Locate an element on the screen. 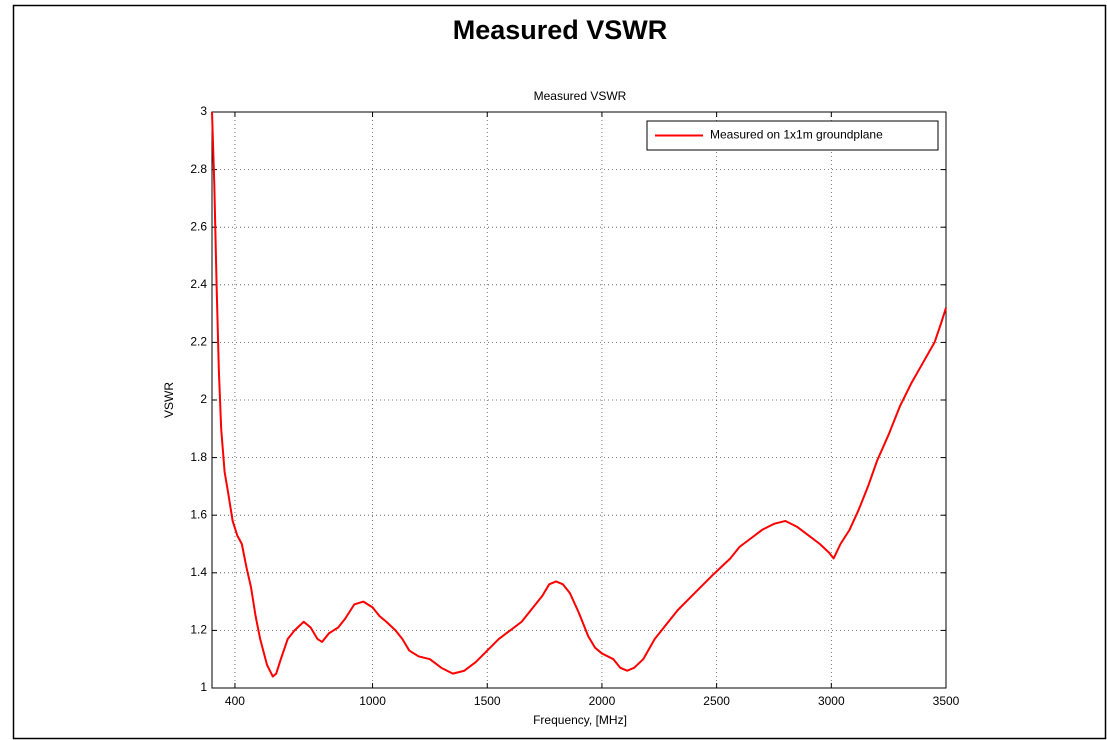 Image resolution: width=1107 pixels, height=740 pixels. x-axis-label: Frequency, [MHz] is located at coordinates (580, 720).